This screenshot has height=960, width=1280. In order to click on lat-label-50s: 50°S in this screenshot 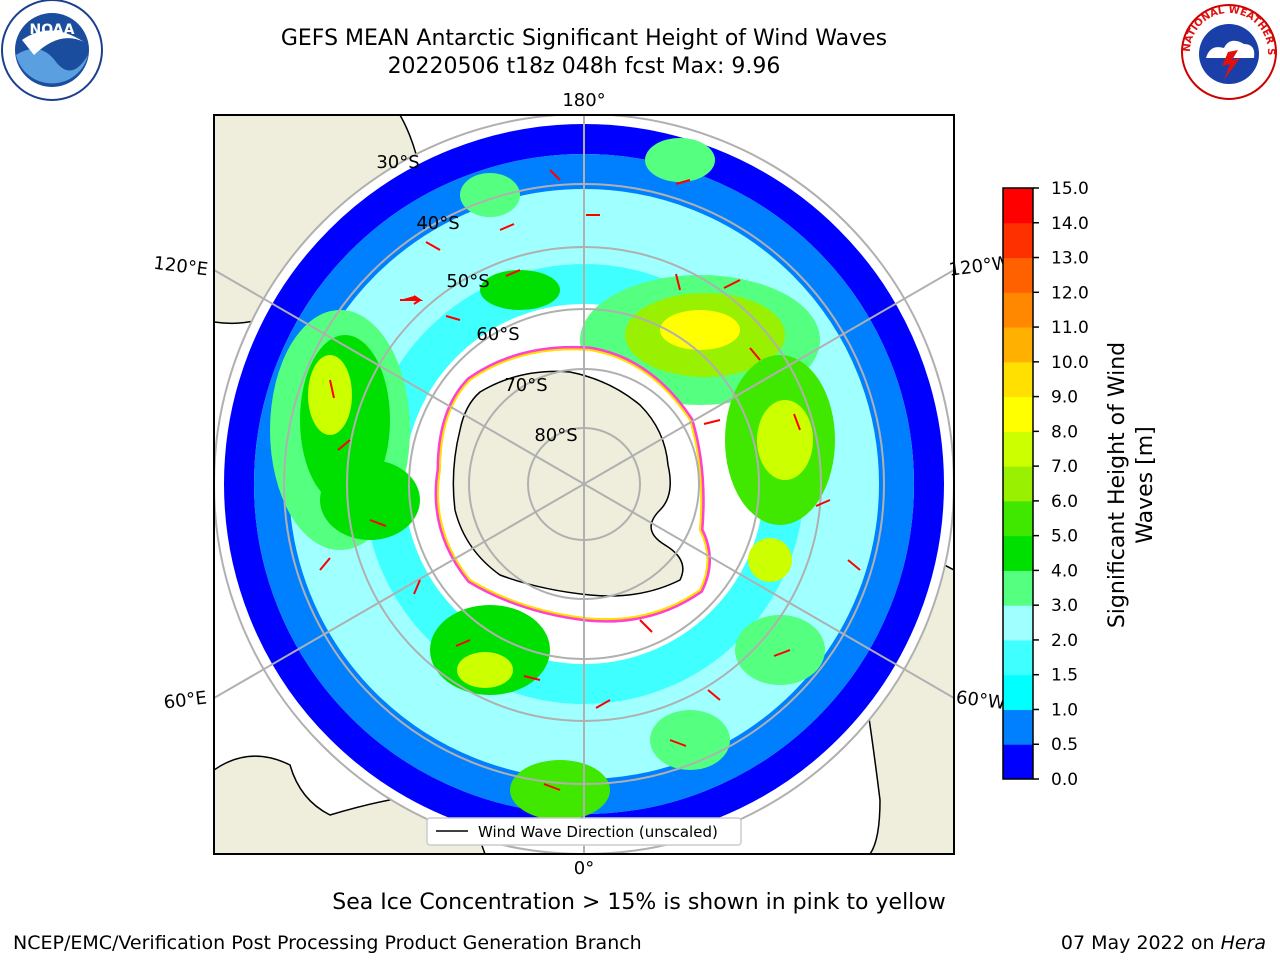, I will do `click(467, 281)`.